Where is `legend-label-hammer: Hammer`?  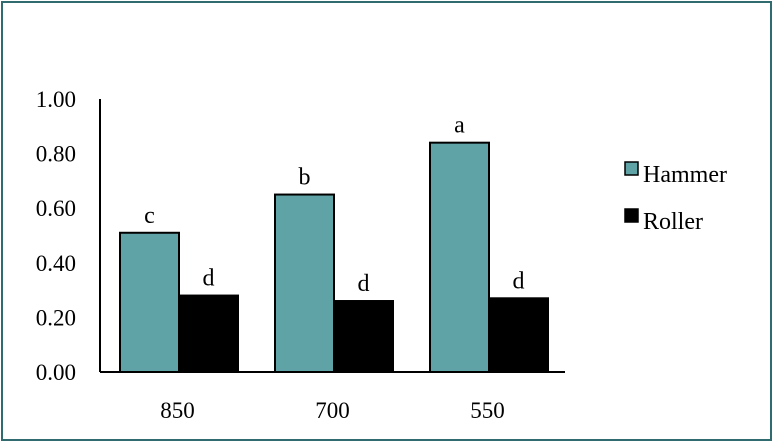 legend-label-hammer: Hammer is located at coordinates (685, 175).